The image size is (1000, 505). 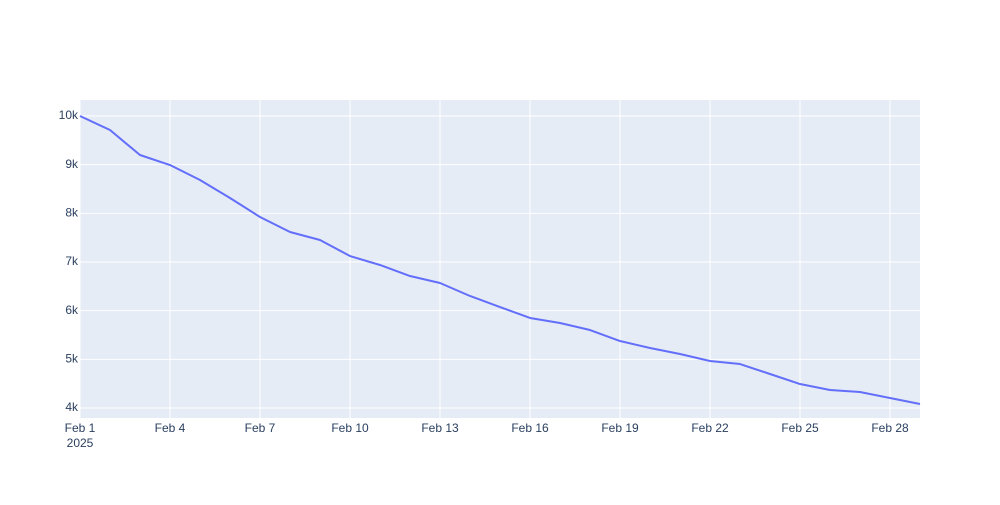 I want to click on y-tick-label: 10k, so click(x=69, y=115).